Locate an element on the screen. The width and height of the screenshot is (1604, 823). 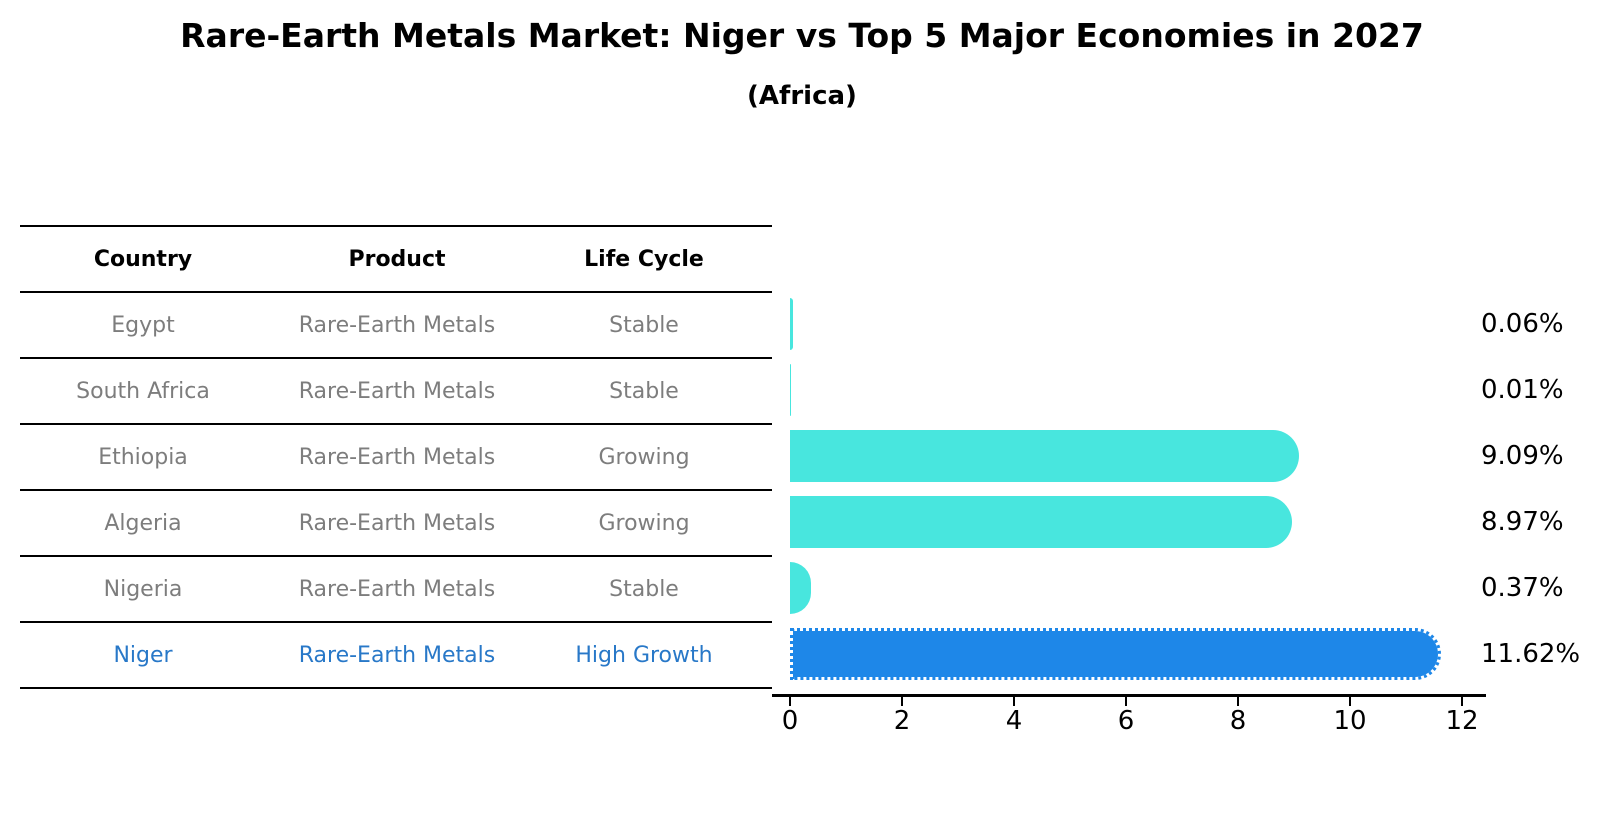
x-tick-label: 10 is located at coordinates (1350, 721).